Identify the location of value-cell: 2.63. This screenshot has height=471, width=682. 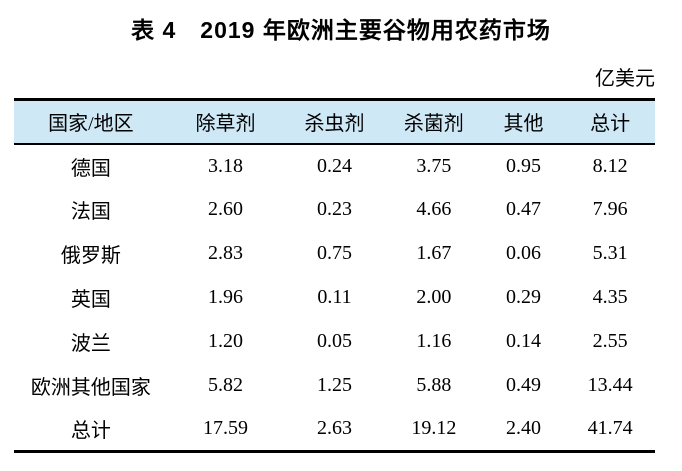
(334, 428).